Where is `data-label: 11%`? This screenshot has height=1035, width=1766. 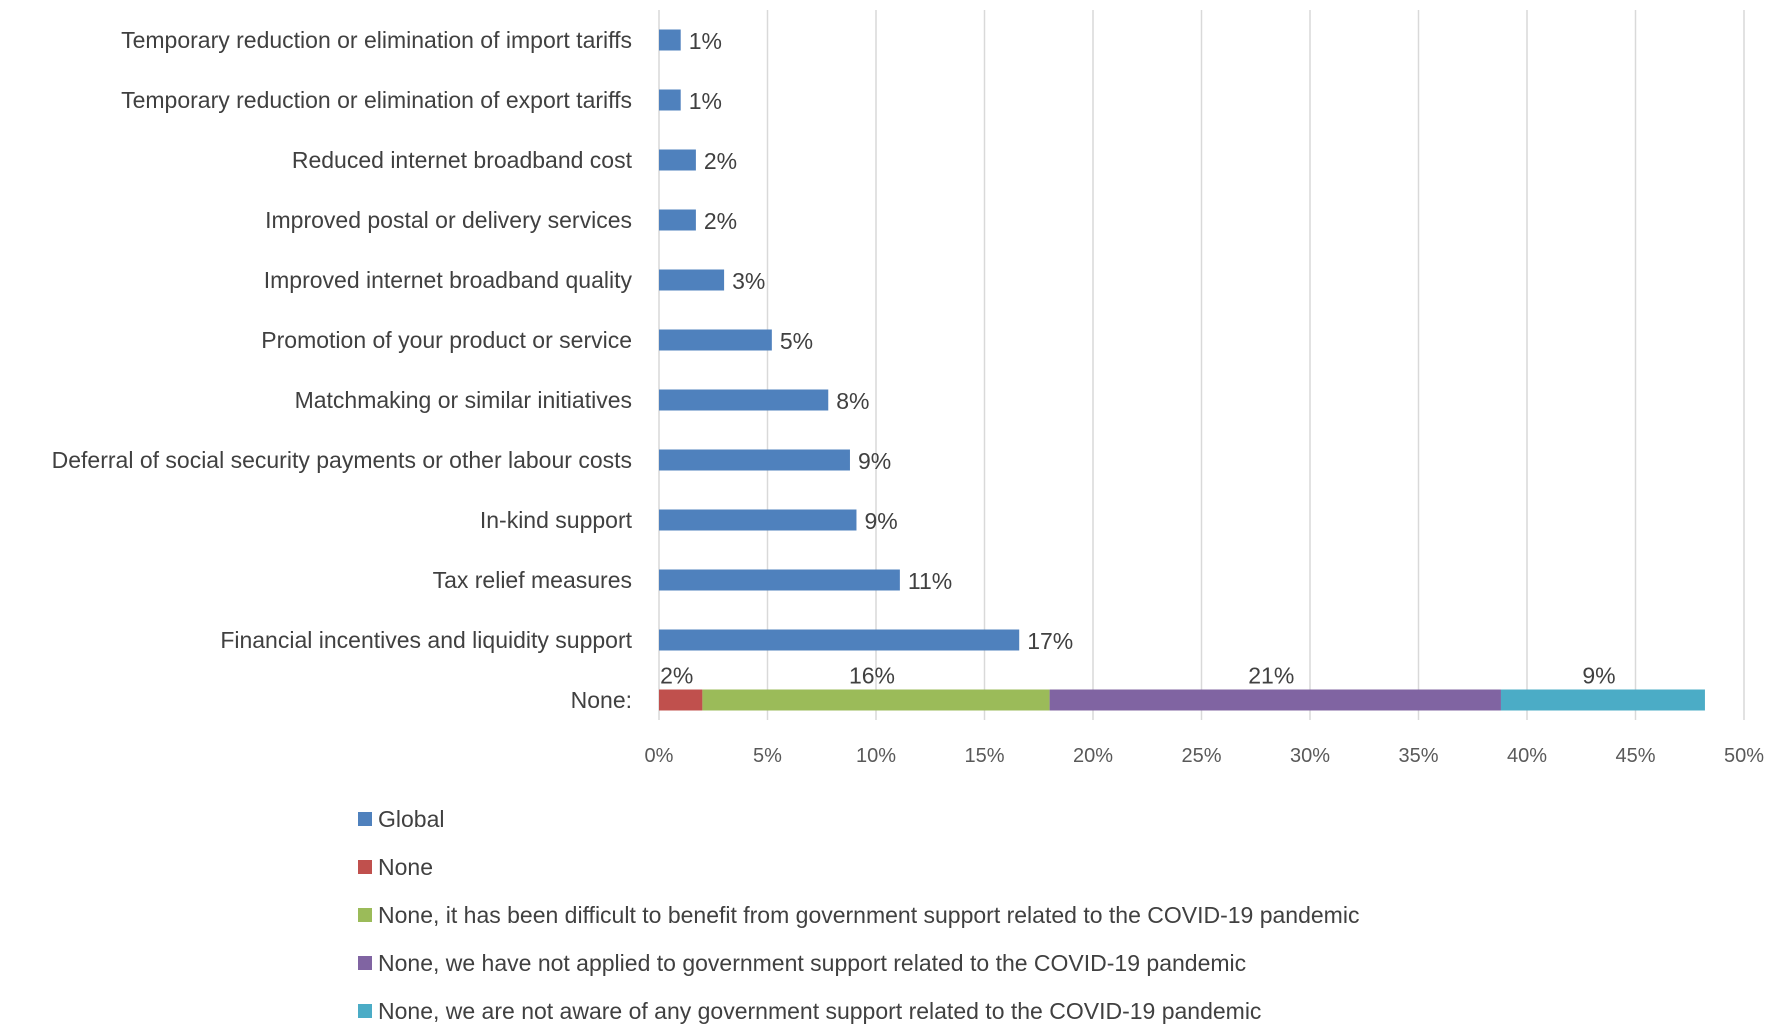 data-label: 11% is located at coordinates (930, 581).